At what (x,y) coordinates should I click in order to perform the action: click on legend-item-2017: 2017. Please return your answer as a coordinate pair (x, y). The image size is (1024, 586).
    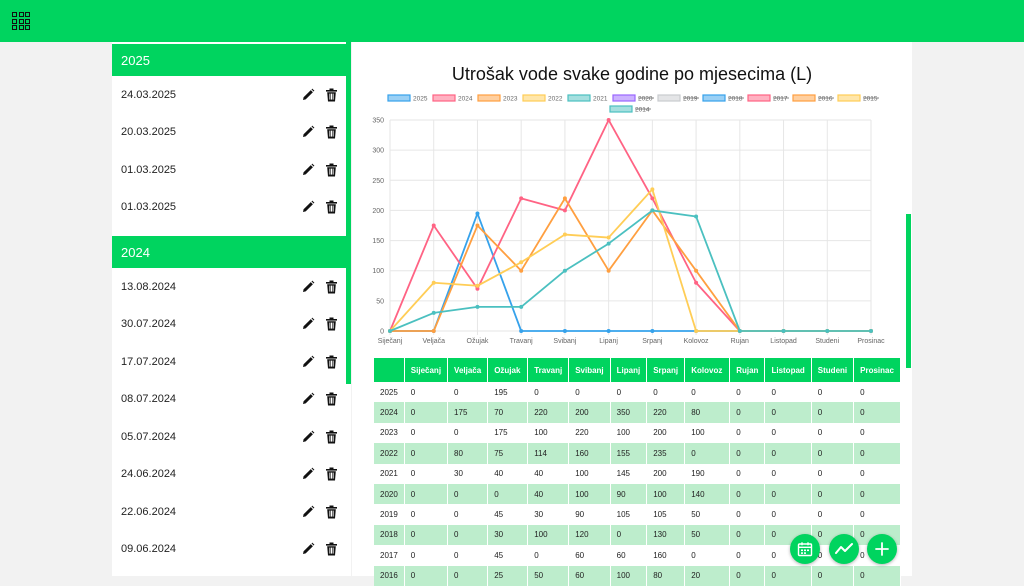
    Looking at the image, I should click on (768, 98).